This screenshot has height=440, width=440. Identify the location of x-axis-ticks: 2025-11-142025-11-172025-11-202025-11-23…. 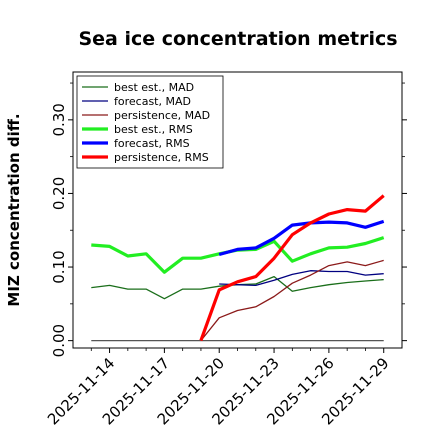
(218, 388).